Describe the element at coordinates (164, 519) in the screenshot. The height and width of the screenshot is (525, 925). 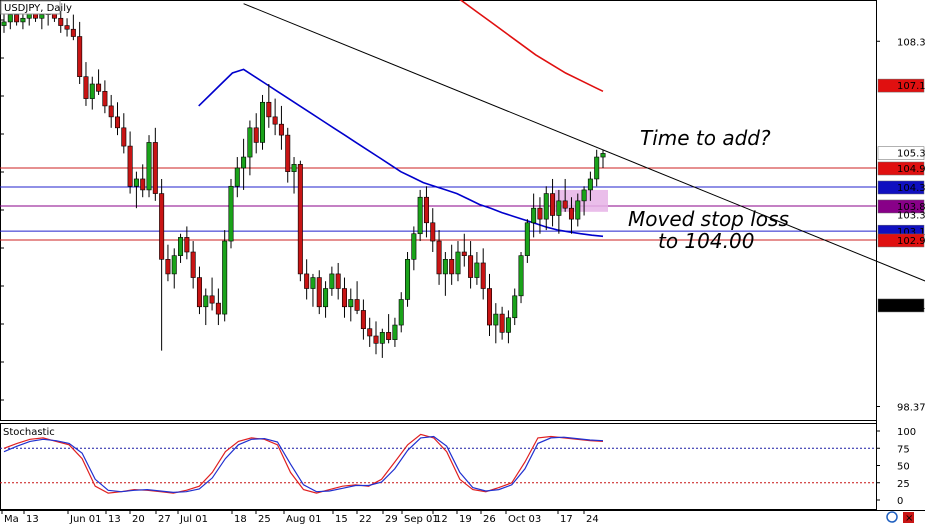
I see `time-tick-label: 27` at that location.